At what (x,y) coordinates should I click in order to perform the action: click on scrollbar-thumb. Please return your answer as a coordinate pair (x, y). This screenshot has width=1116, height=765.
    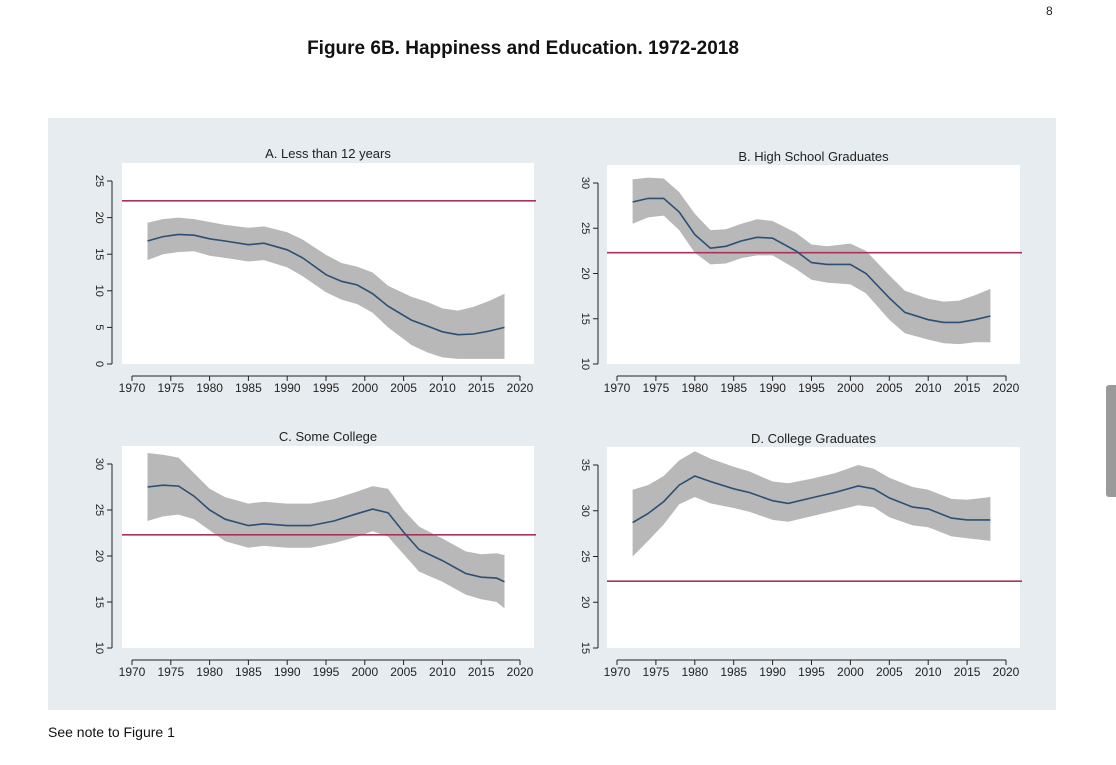
    Looking at the image, I should click on (1111, 441).